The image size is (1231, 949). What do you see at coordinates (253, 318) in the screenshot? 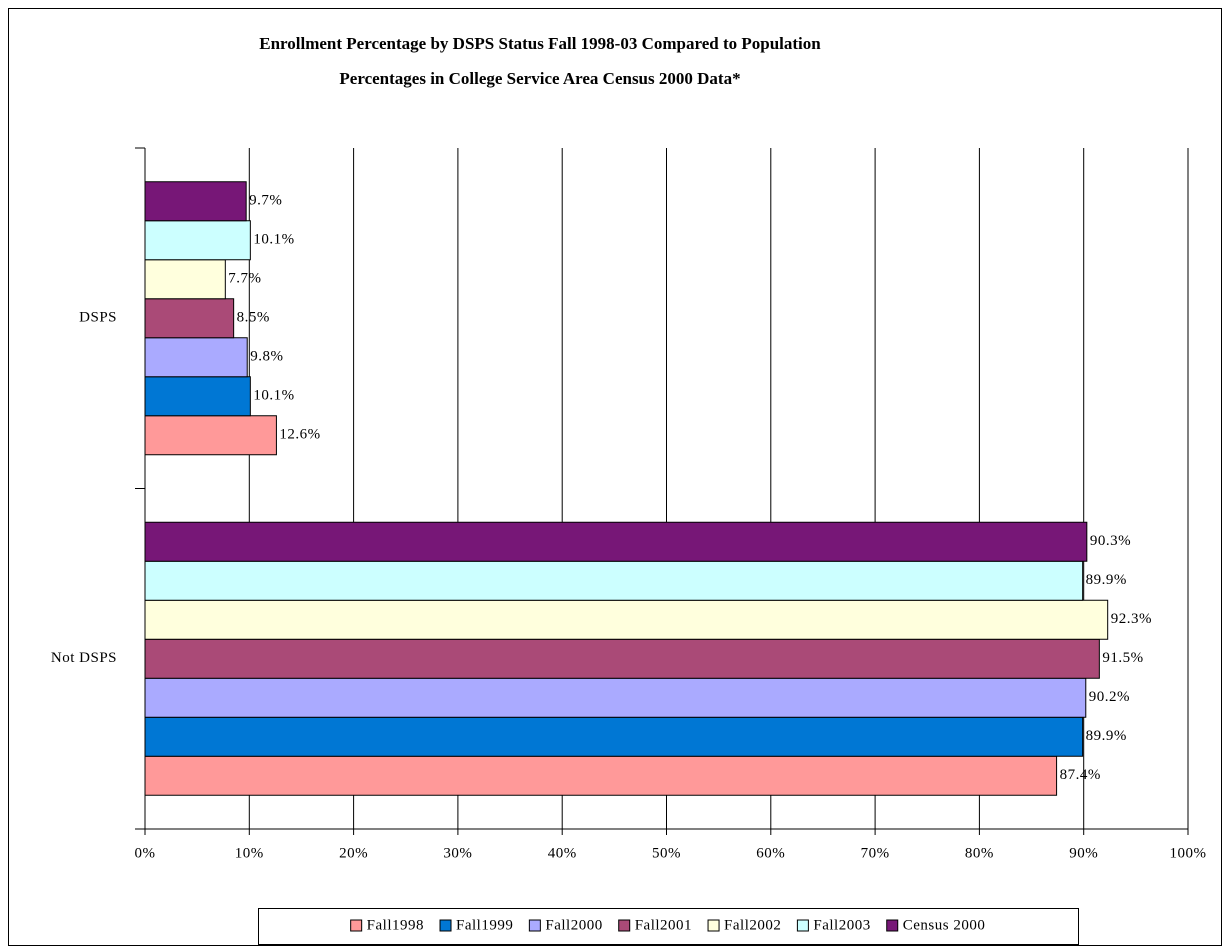
I see `data-label: 8.5%` at bounding box center [253, 318].